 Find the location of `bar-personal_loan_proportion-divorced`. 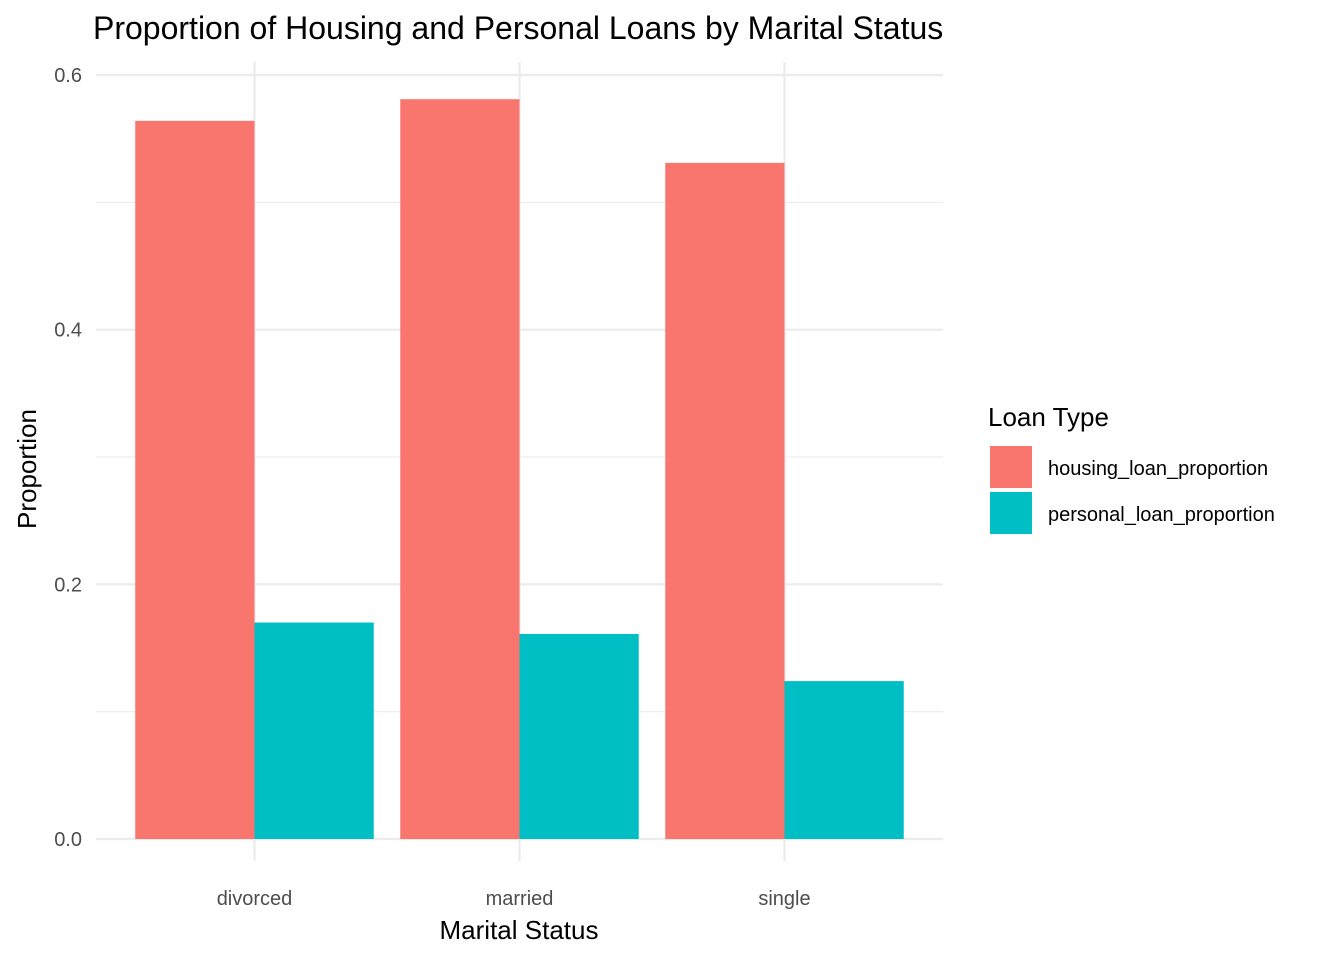

bar-personal_loan_proportion-divorced is located at coordinates (314, 730).